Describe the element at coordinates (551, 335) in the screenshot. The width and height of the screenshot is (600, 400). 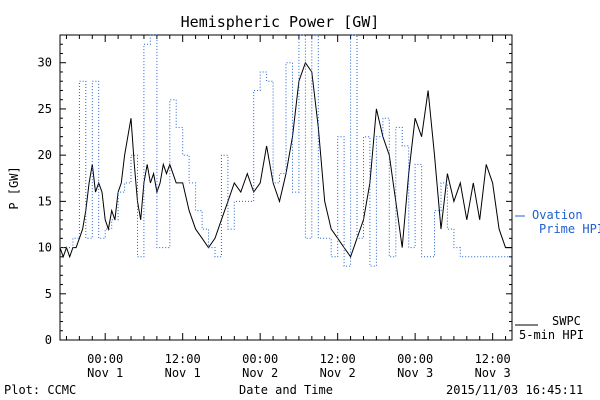
I see `swpc-legend-line2: 5-min HPI` at that location.